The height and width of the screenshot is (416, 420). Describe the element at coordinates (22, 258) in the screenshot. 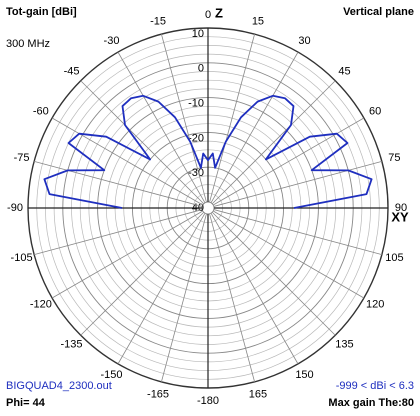

I see `angle-tick-label: -105` at that location.